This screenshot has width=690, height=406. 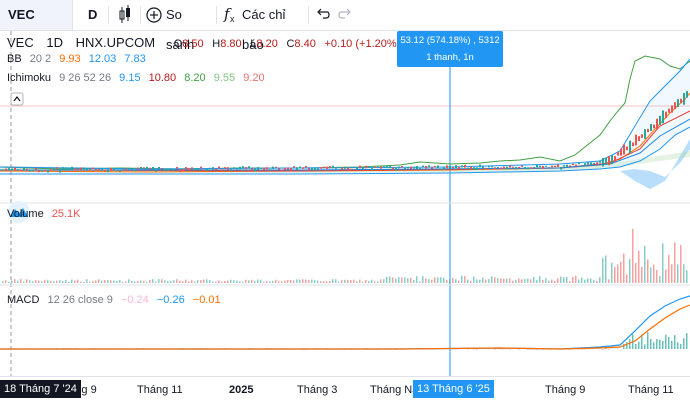 I want to click on volume-legend: Volume 25.1K, so click(x=46, y=214).